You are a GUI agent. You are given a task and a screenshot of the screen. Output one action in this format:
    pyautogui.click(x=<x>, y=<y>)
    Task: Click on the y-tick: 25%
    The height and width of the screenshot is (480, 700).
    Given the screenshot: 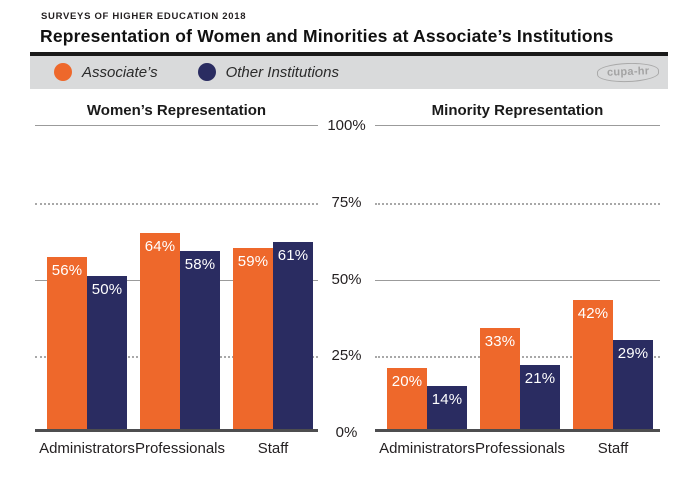 What is the action you would take?
    pyautogui.click(x=346, y=356)
    